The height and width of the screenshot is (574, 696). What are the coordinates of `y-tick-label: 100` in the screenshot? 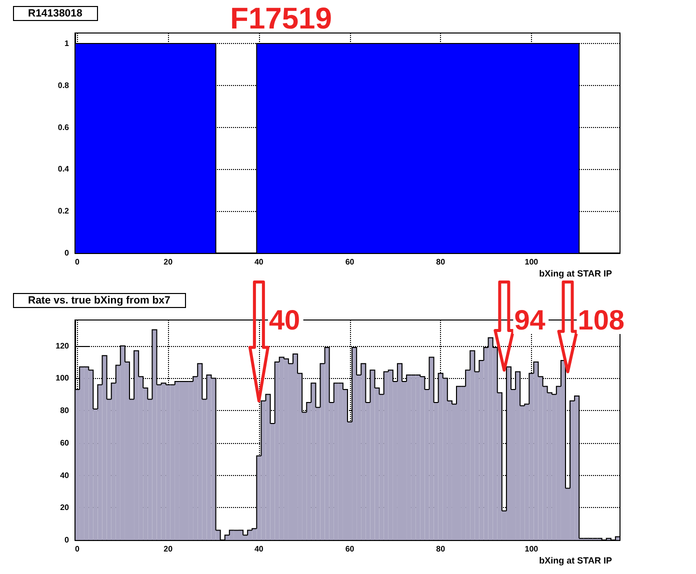 It's located at (63, 378).